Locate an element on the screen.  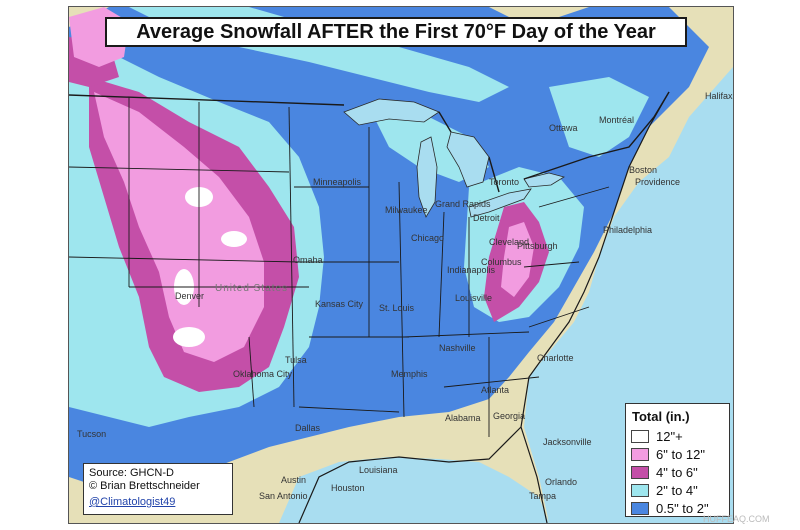
city-label: Austin is located at coordinates (294, 480).